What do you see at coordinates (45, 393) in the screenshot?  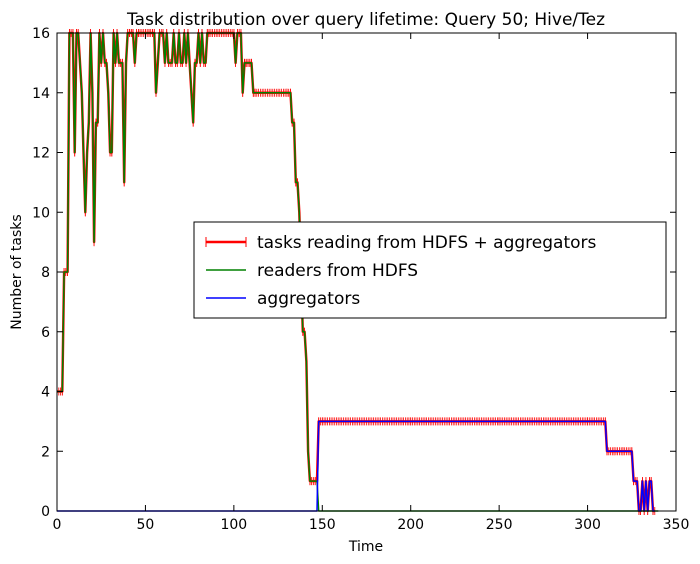 I see `y-tick-label: 4` at bounding box center [45, 393].